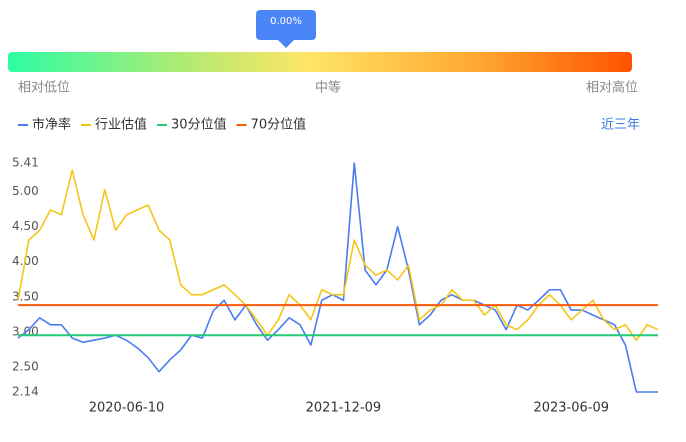 The image size is (686, 442). I want to click on y-tick-label: 5.00, so click(25, 191).